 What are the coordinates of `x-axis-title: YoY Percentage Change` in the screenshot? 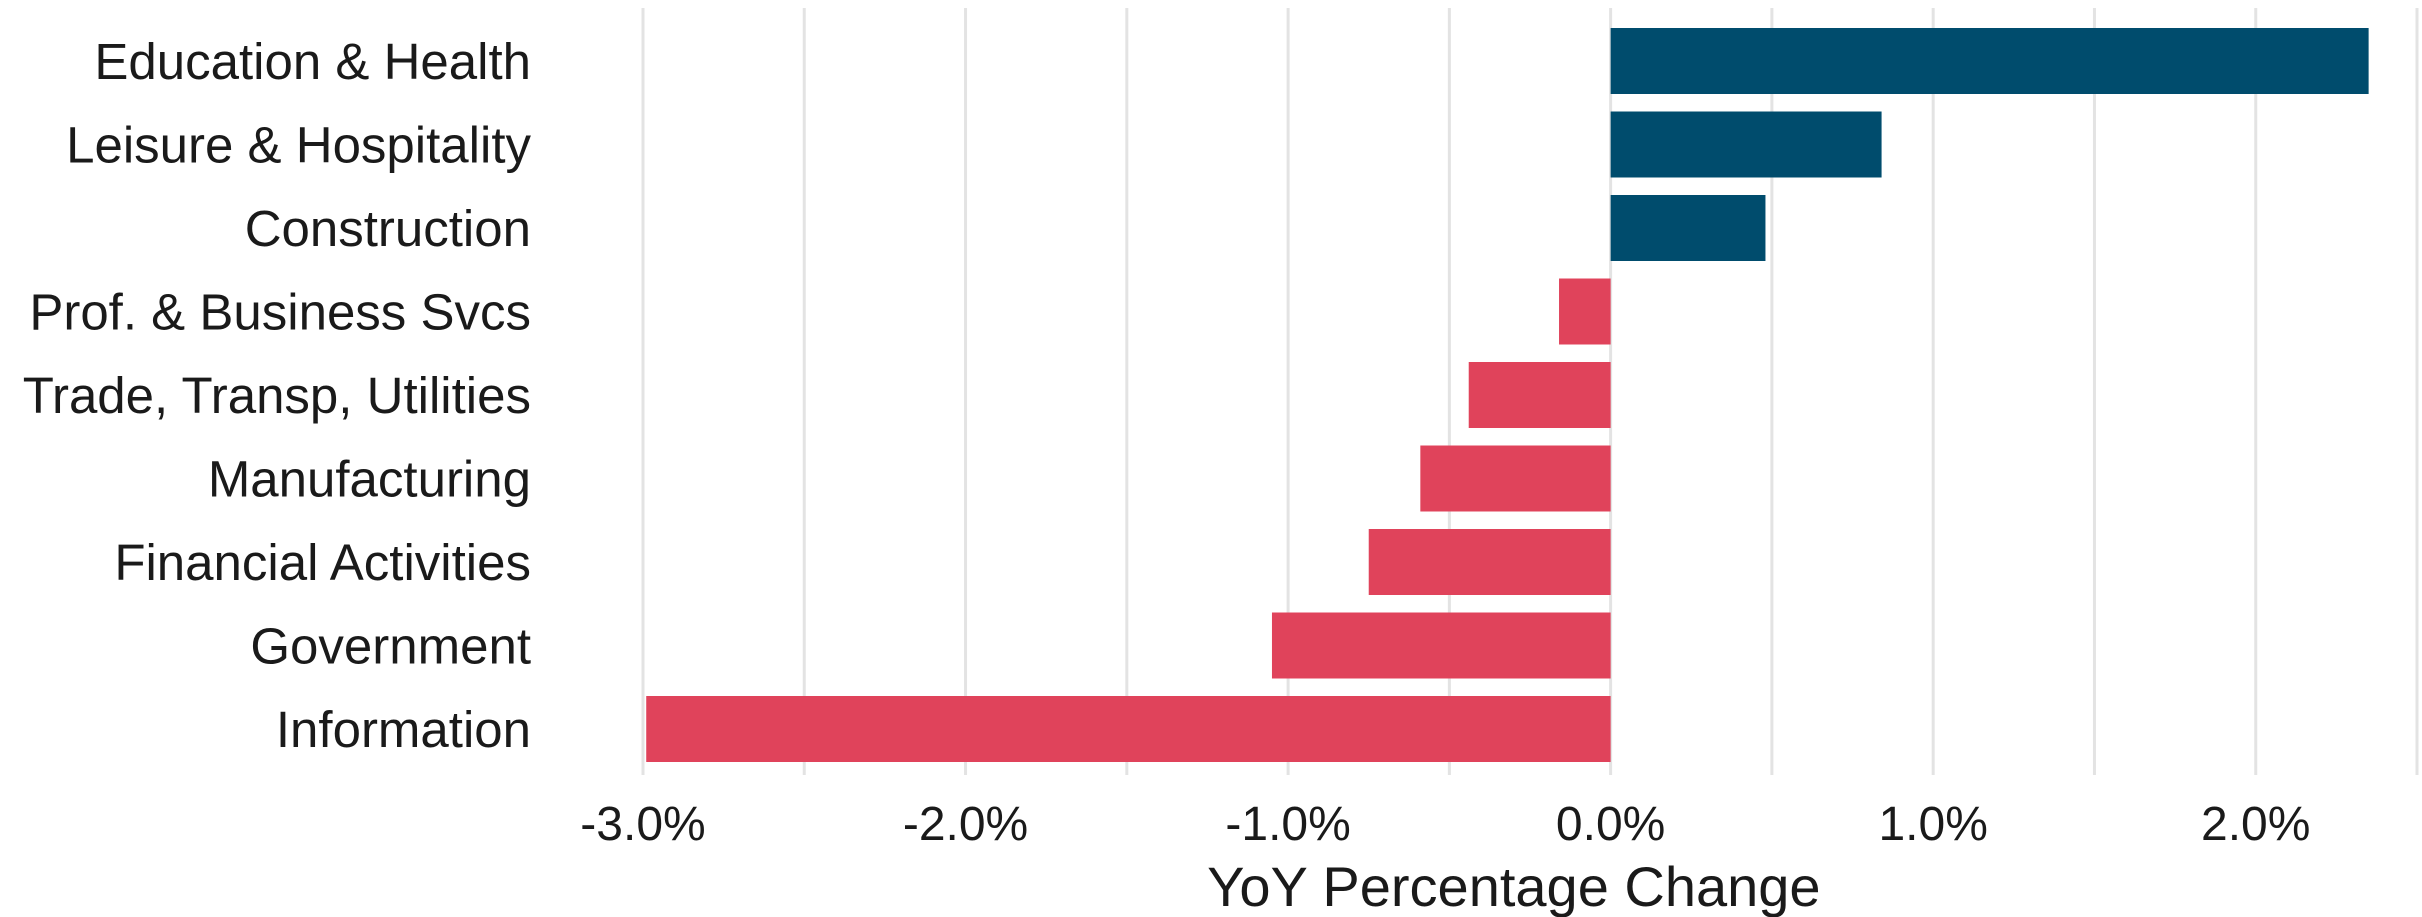 It's located at (1513, 886).